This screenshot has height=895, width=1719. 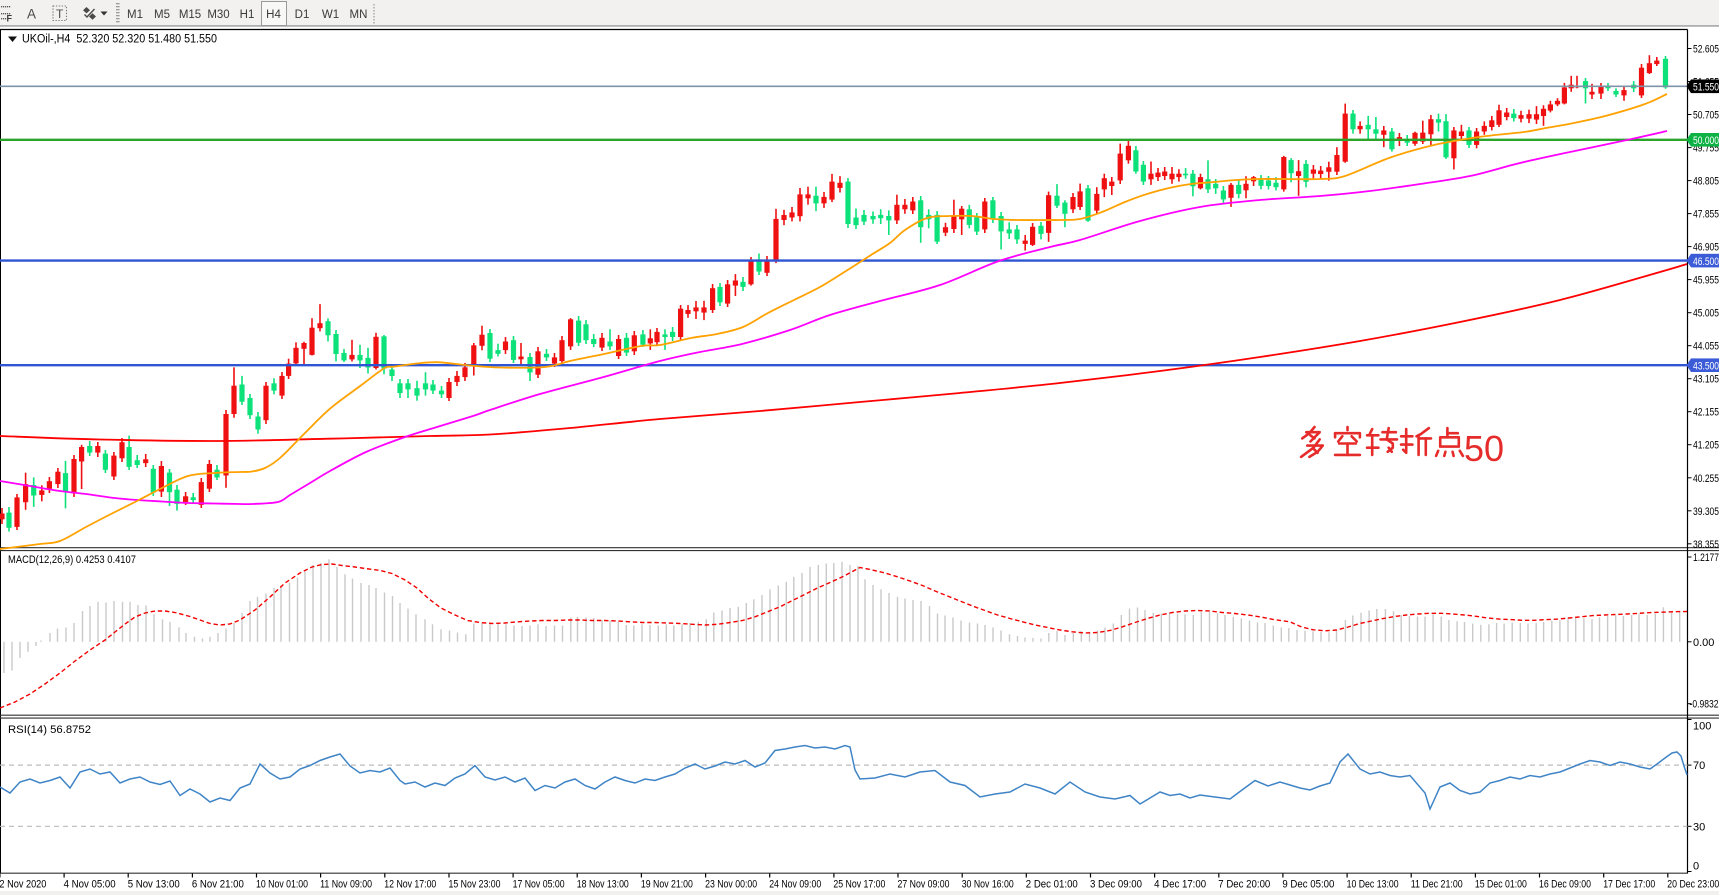 I want to click on svg-text: 46.905, so click(x=1706, y=248).